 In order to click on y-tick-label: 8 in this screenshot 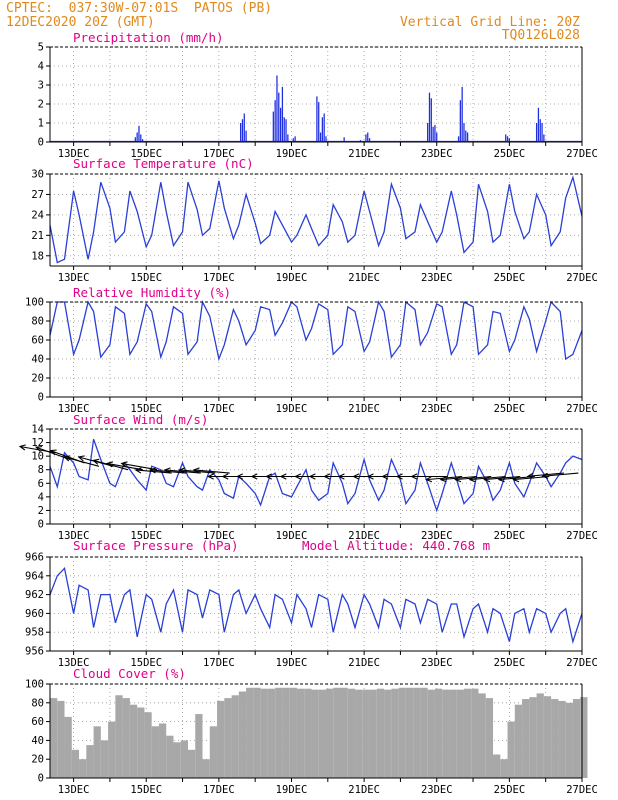, I will do `click(41, 470)`.